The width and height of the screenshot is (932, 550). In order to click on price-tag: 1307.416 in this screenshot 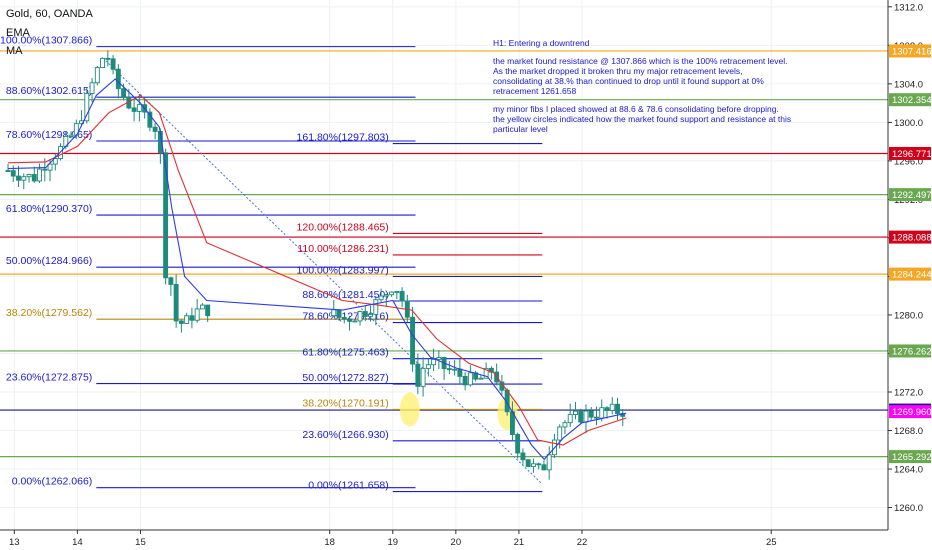, I will do `click(912, 51)`.